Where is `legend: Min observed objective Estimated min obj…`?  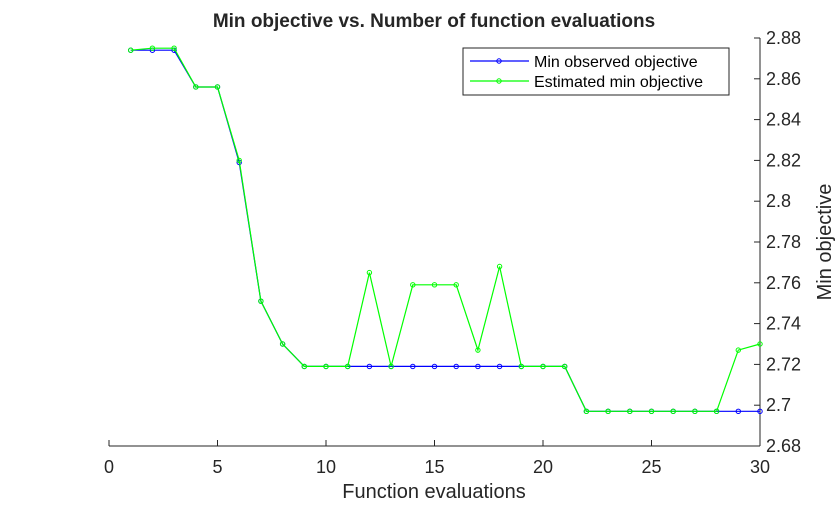 legend: Min observed objective Estimated min obj… is located at coordinates (596, 71).